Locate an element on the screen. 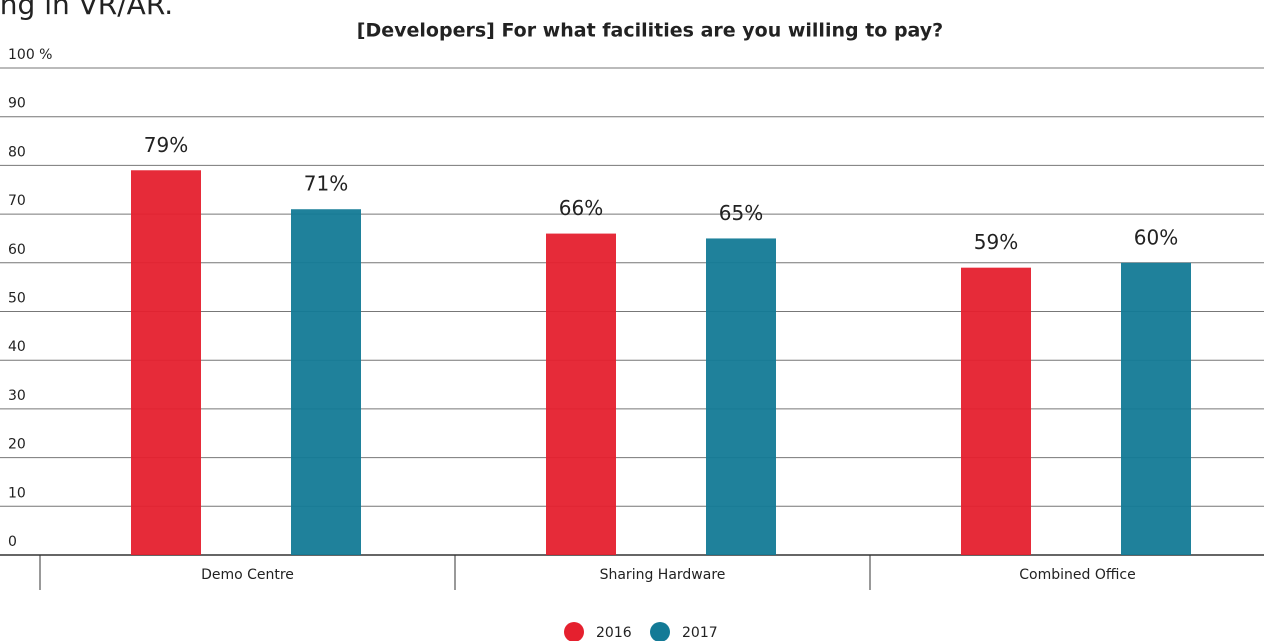 This screenshot has width=1264, height=641. x-tick-label: Demo Centre is located at coordinates (247, 575).